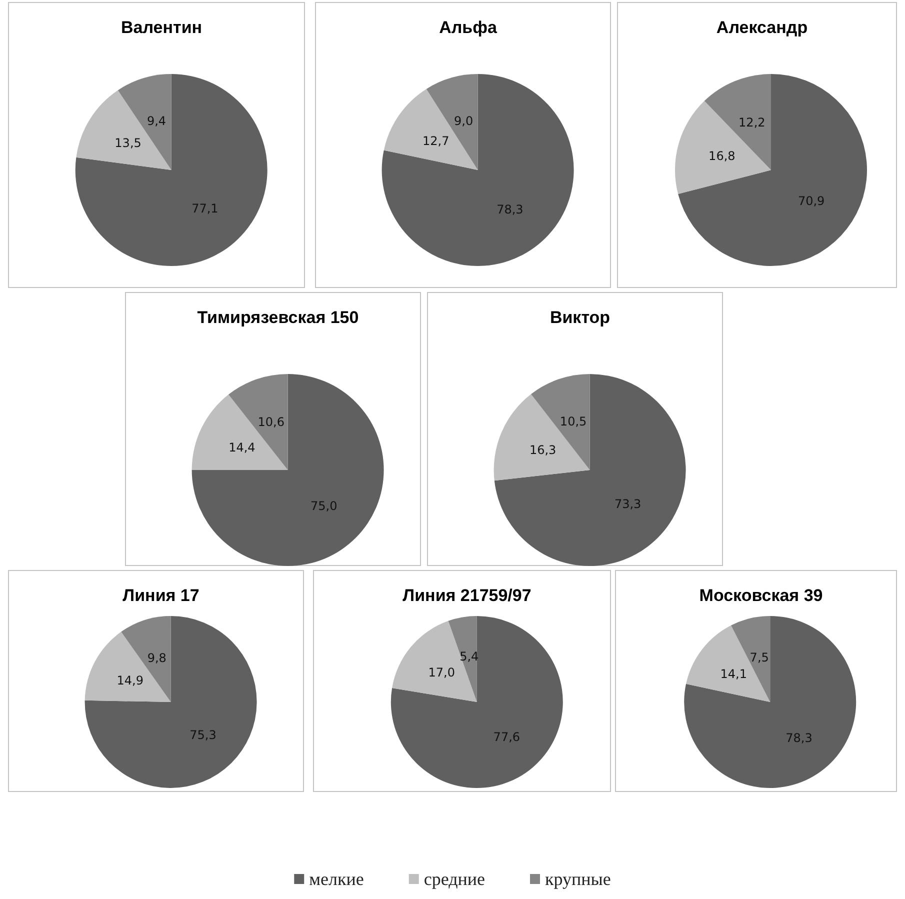 Image resolution: width=905 pixels, height=899 pixels. Describe the element at coordinates (733, 673) in the screenshot. I see `data-label: 14,1` at that location.